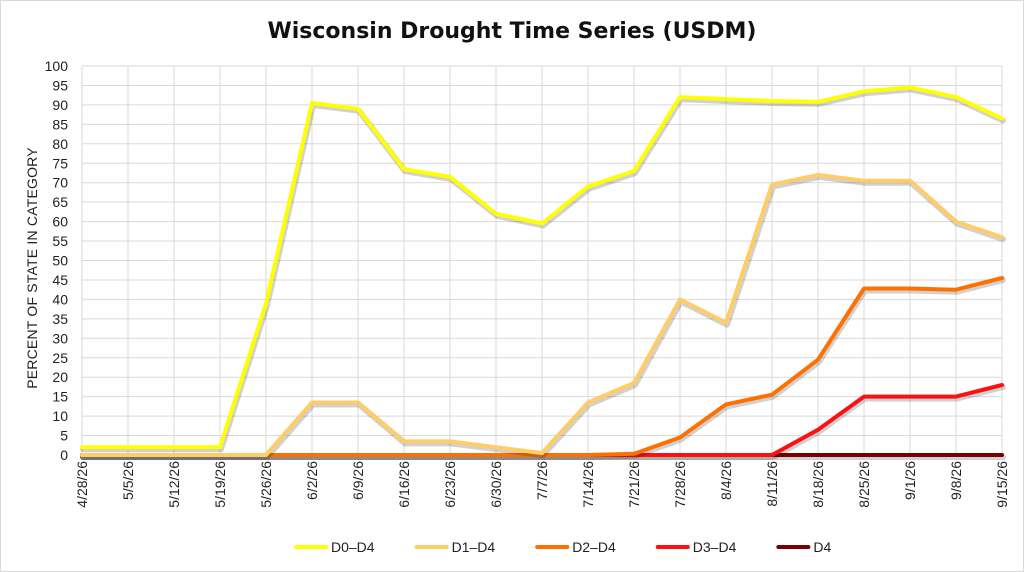 The height and width of the screenshot is (572, 1024). Describe the element at coordinates (818, 484) in the screenshot. I see `x-tick-label: 8/18/26` at that location.